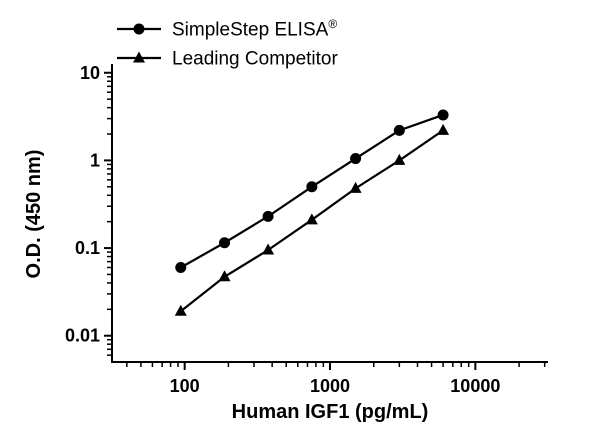  What do you see at coordinates (333, 23) in the screenshot?
I see `registered-trademark-sup: ®` at bounding box center [333, 23].